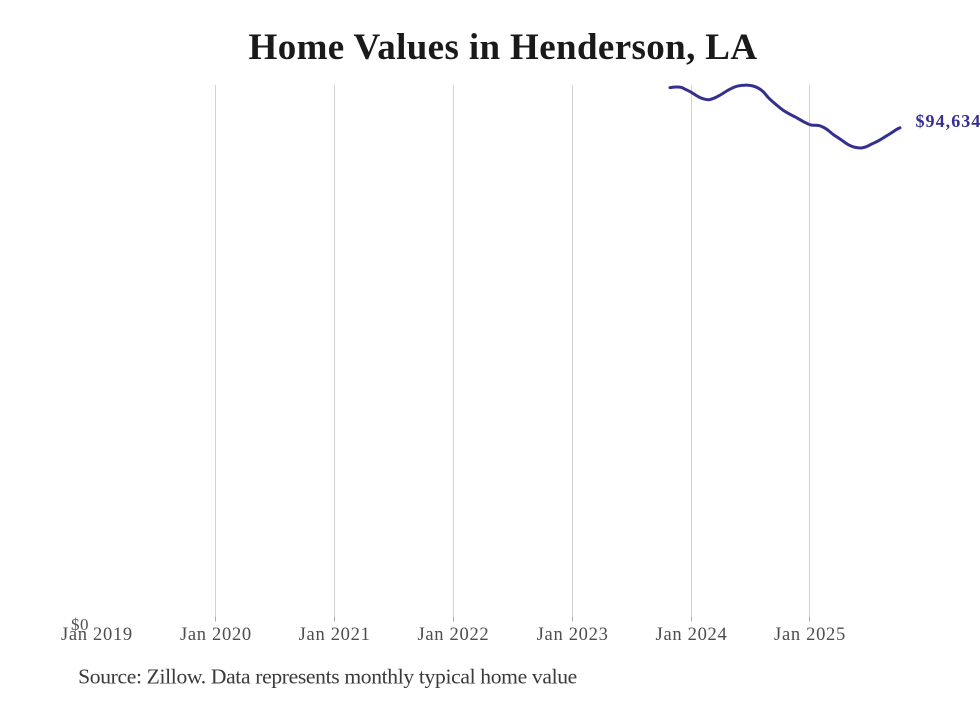 This screenshot has height=704, width=980. I want to click on svg-text: $94,634, so click(948, 121).